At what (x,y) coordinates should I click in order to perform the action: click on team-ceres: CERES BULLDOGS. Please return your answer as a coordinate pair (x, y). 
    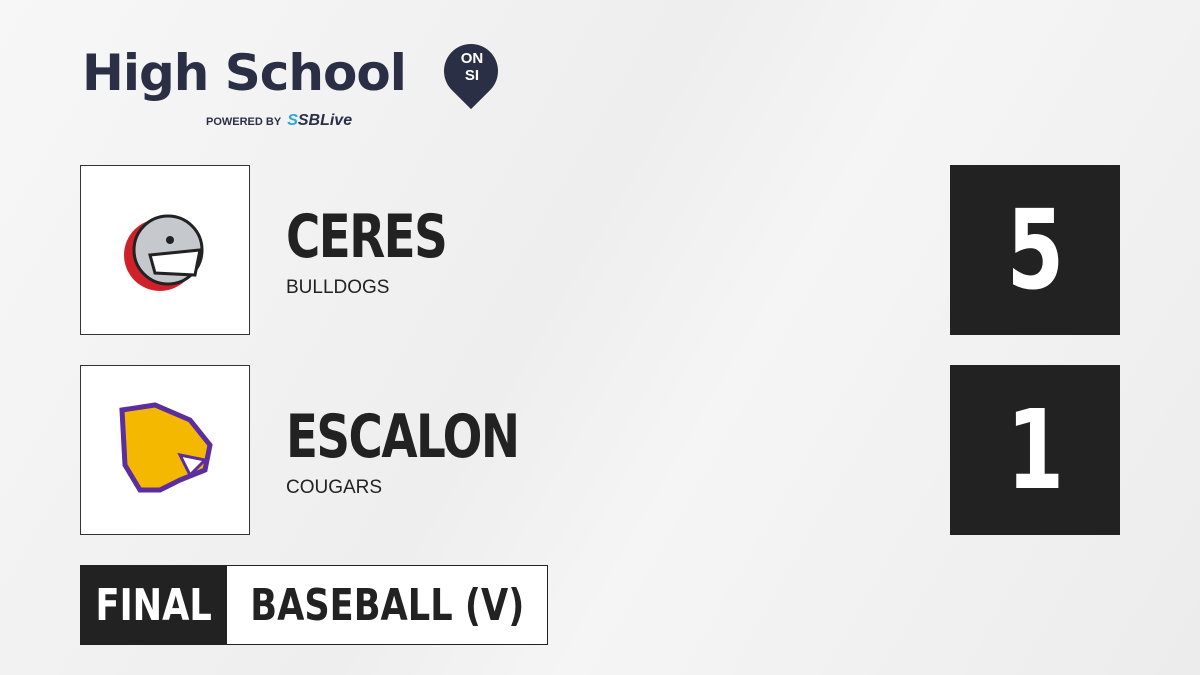
    Looking at the image, I should click on (388, 252).